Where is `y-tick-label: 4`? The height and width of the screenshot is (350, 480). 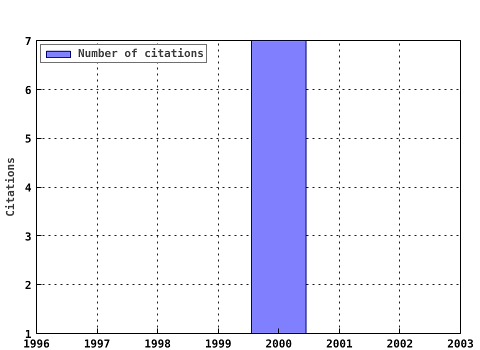 y-tick-label: 4 is located at coordinates (28, 188).